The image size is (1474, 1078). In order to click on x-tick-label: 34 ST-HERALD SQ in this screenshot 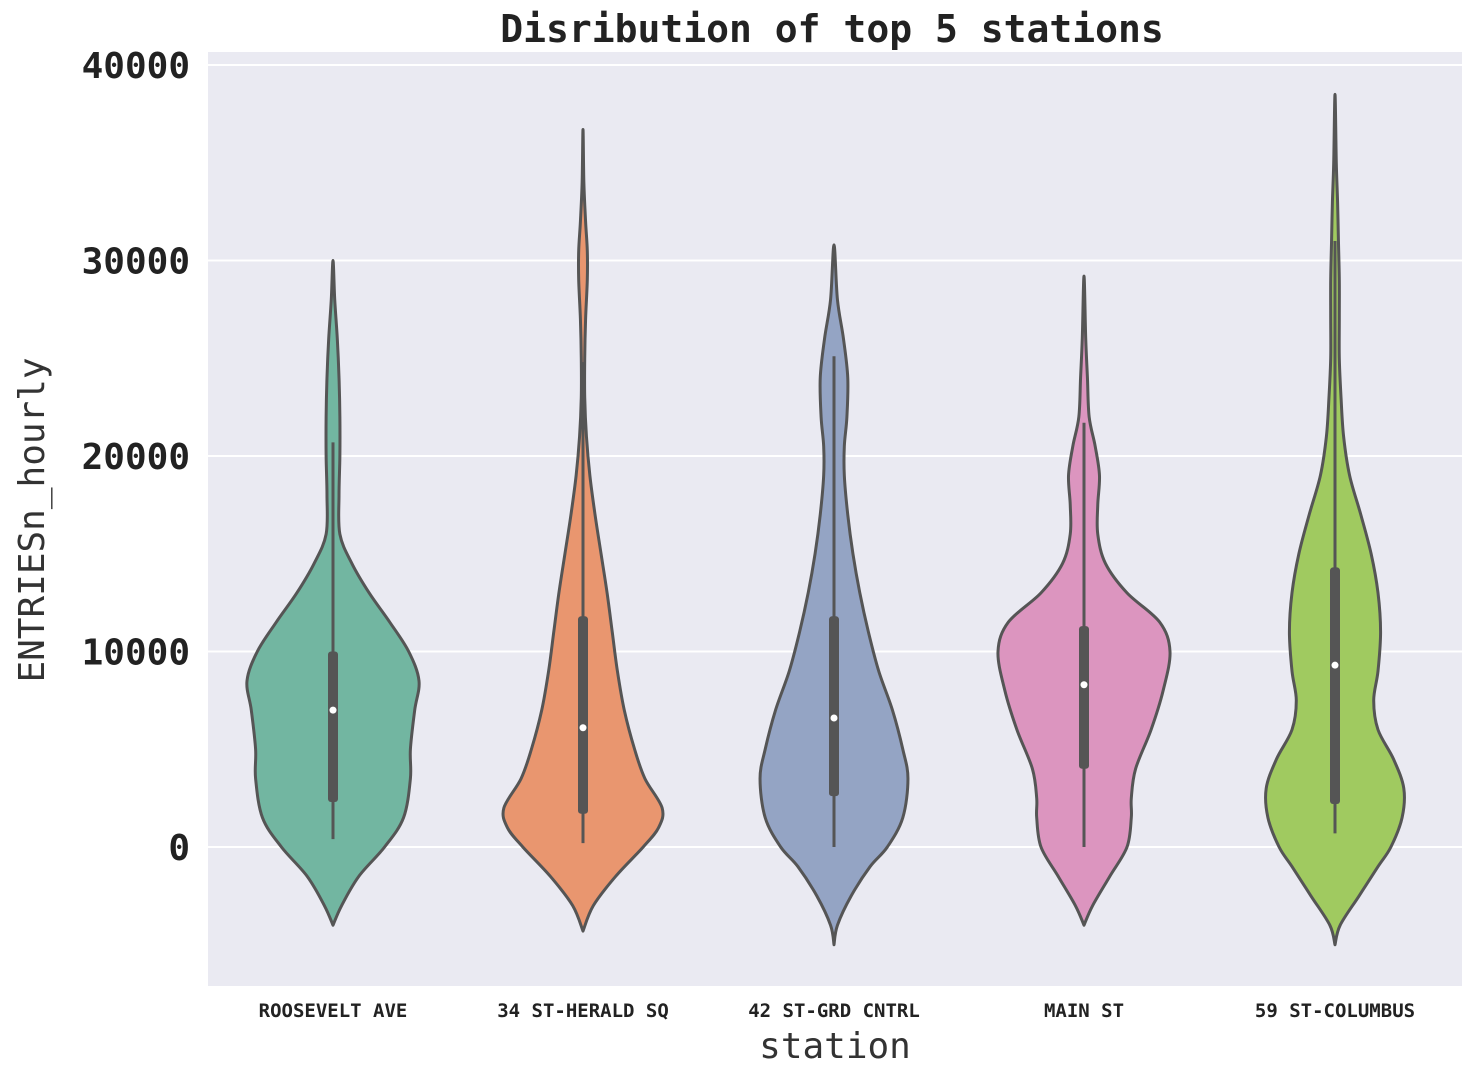, I will do `click(583, 1011)`.